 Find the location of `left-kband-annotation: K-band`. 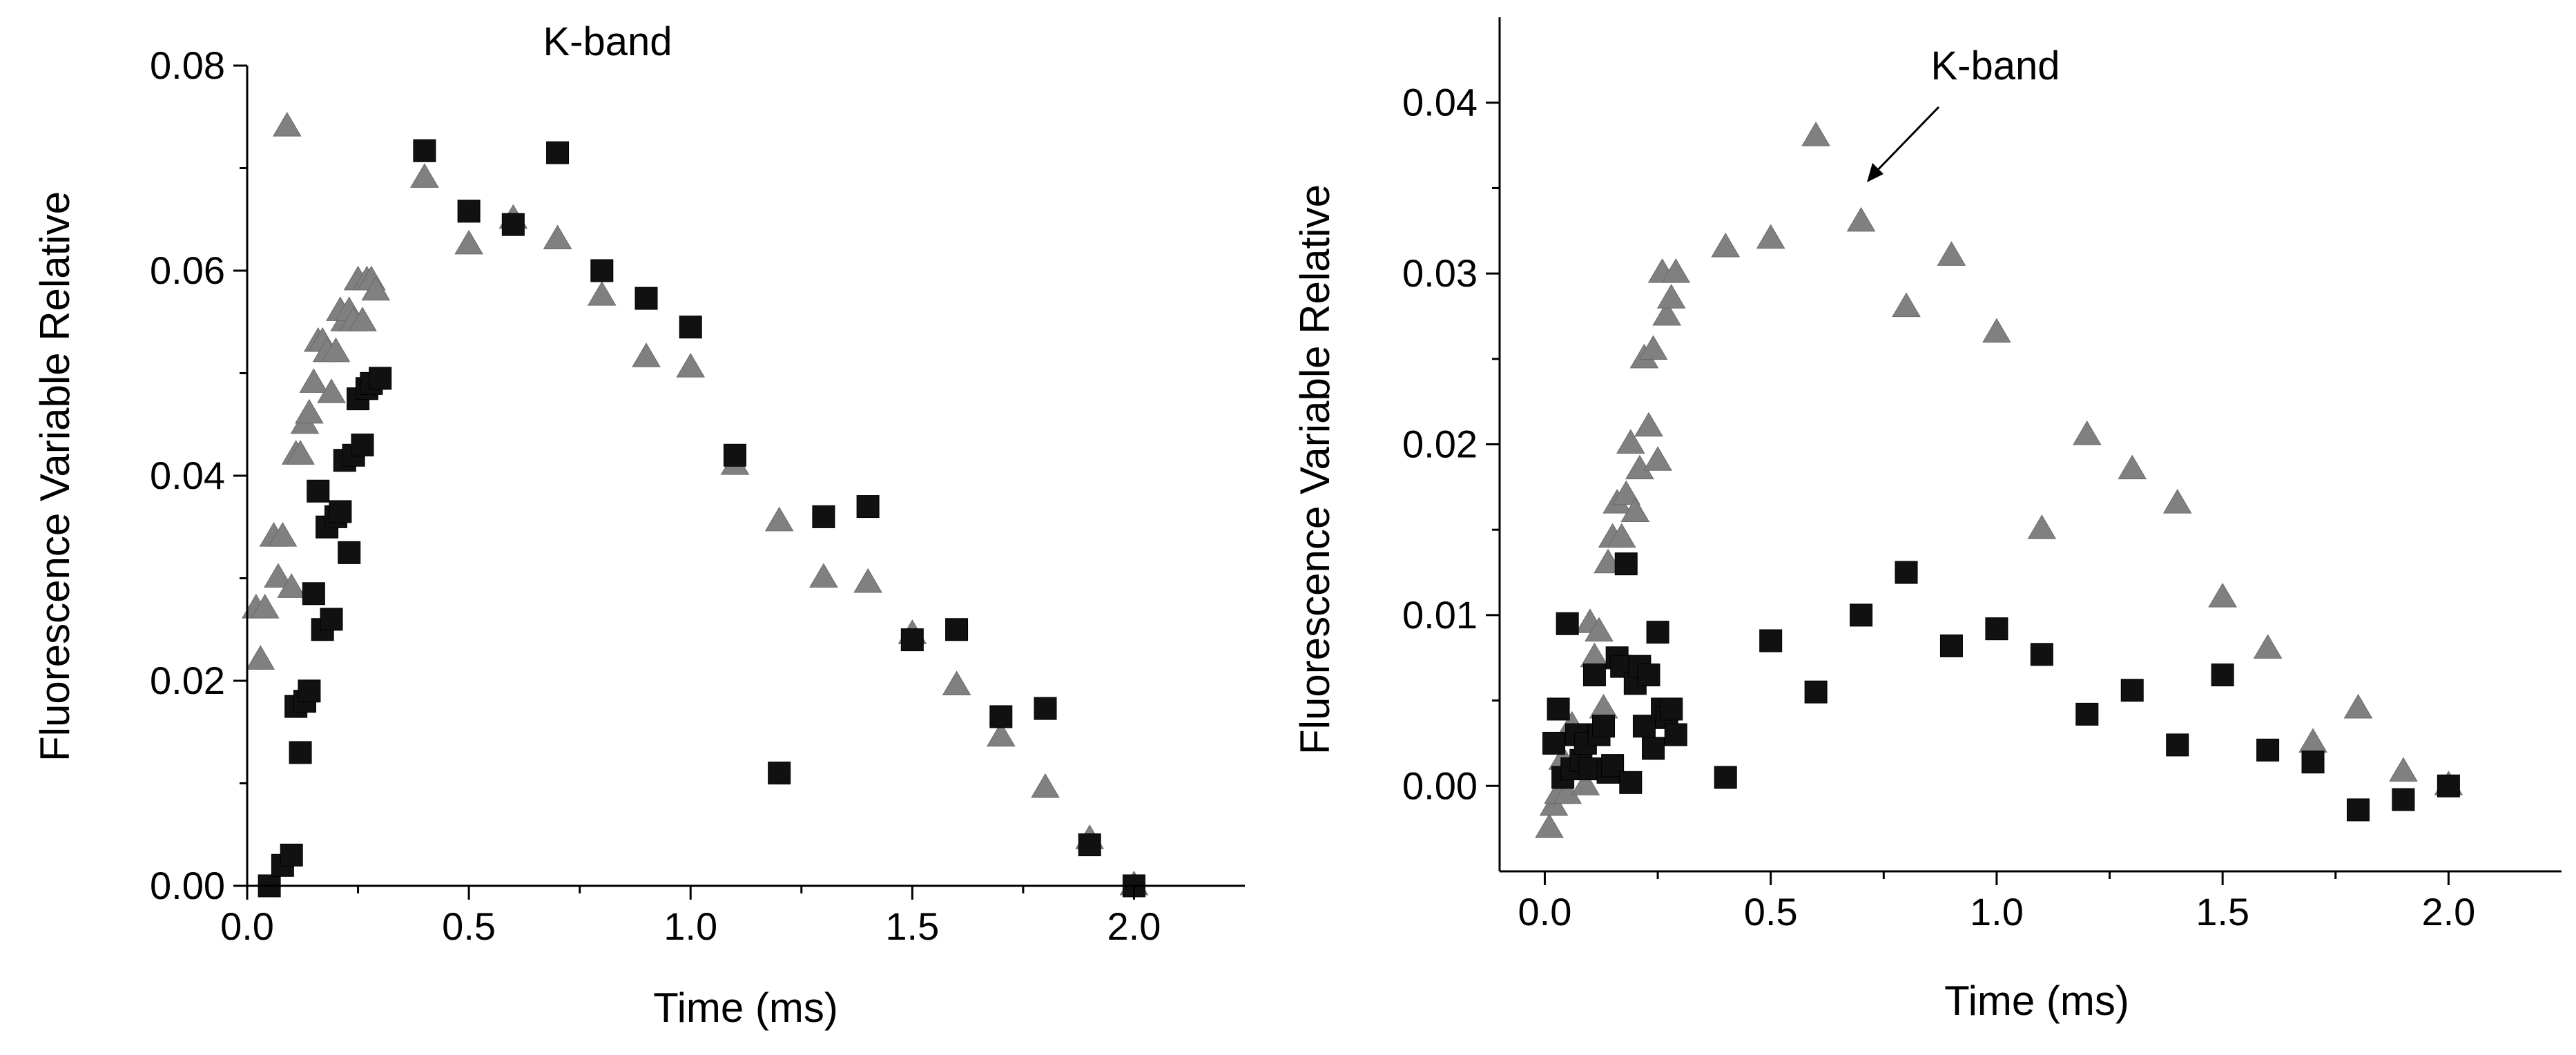

left-kband-annotation: K-band is located at coordinates (607, 42).